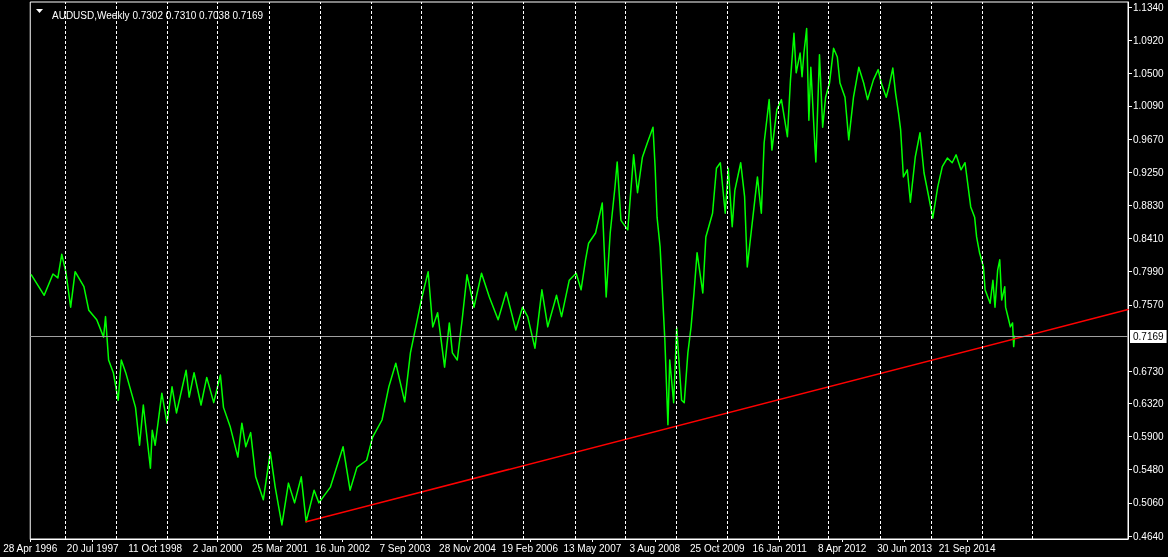 This screenshot has width=1168, height=557. I want to click on y-tick-label: 0.5060, so click(1149, 503).